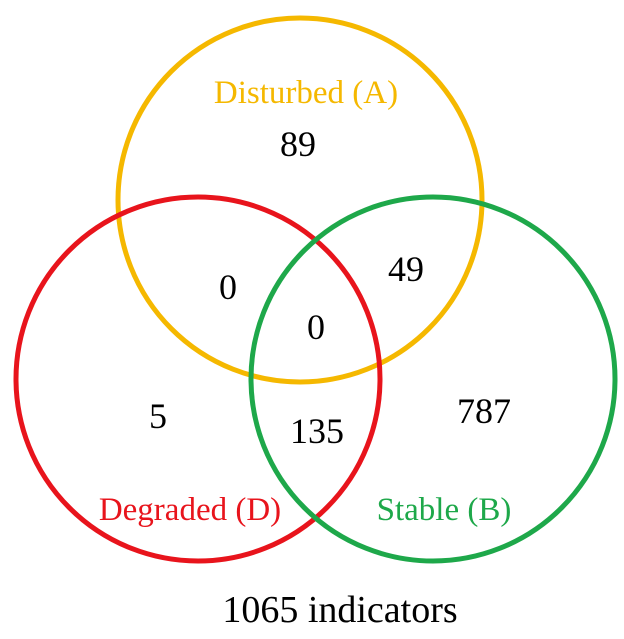  I want to click on count-disturbed-only: 89, so click(298, 144).